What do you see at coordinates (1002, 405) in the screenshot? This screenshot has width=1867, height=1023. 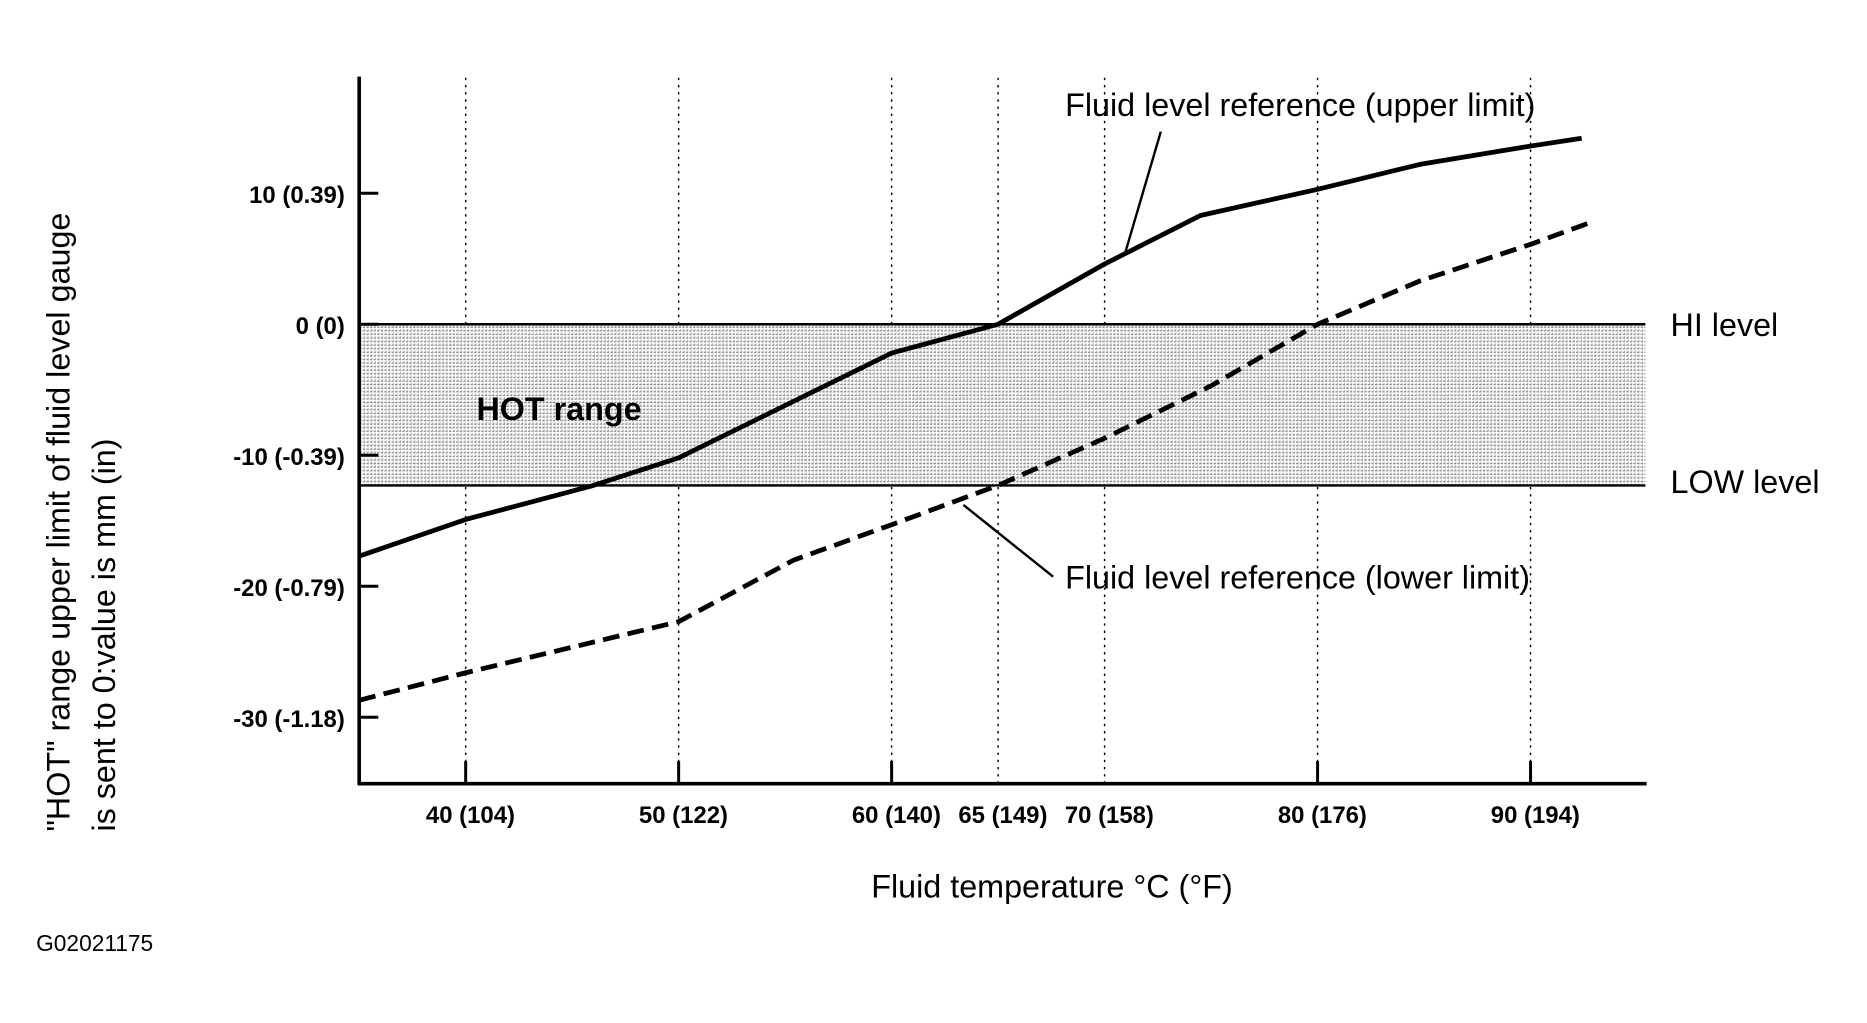 I see `hot-range-band` at bounding box center [1002, 405].